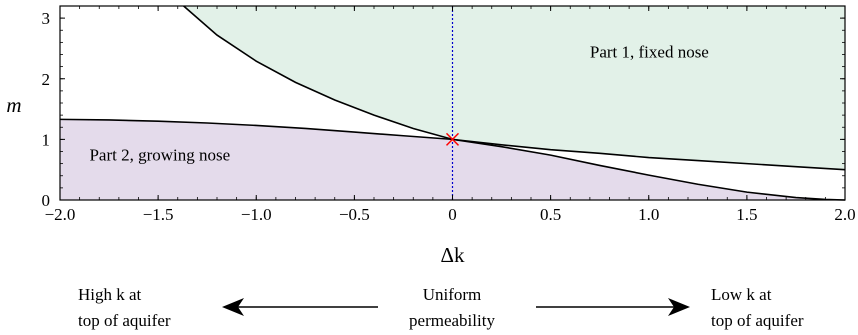  What do you see at coordinates (159, 155) in the screenshot?
I see `region-label-part2: Part 2, growing nose` at bounding box center [159, 155].